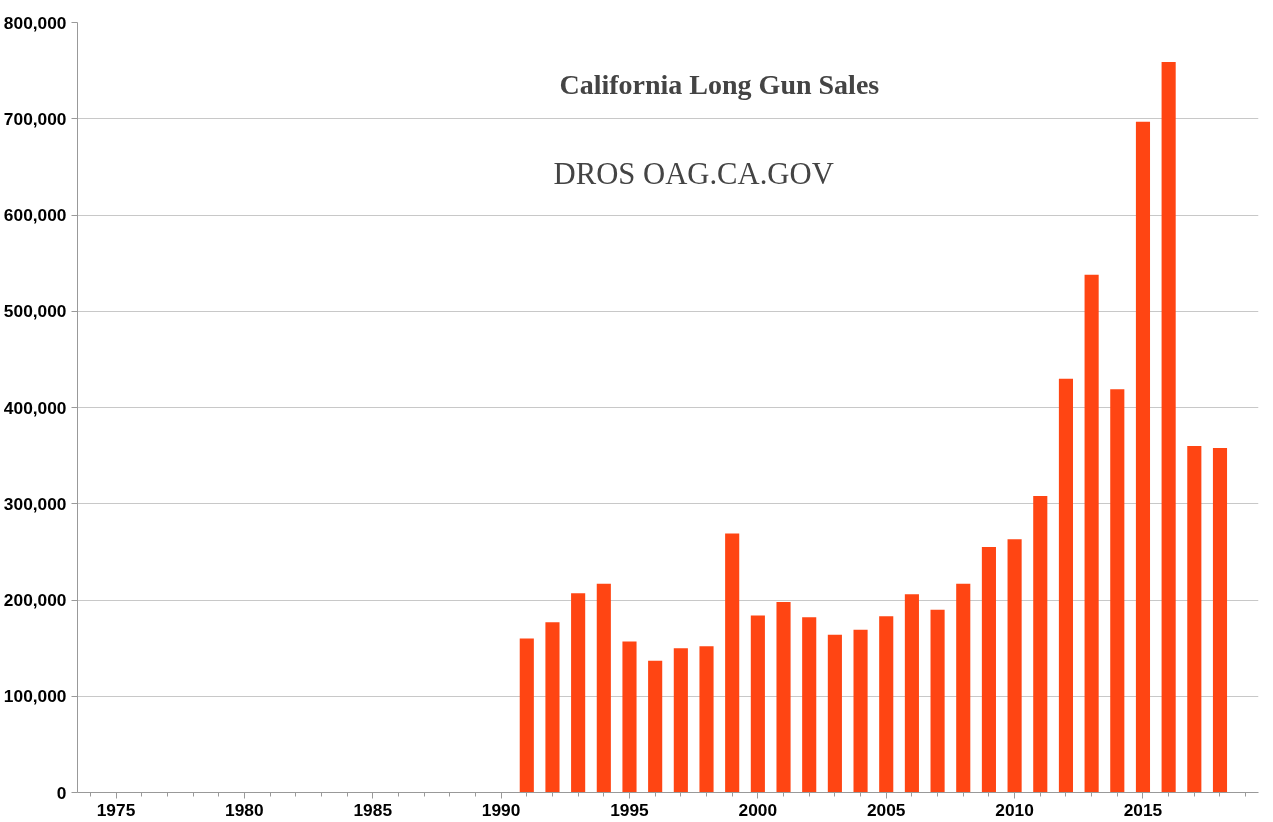 This screenshot has height=822, width=1273. What do you see at coordinates (35, 407) in the screenshot?
I see `y-tick-label: 400,000` at bounding box center [35, 407].